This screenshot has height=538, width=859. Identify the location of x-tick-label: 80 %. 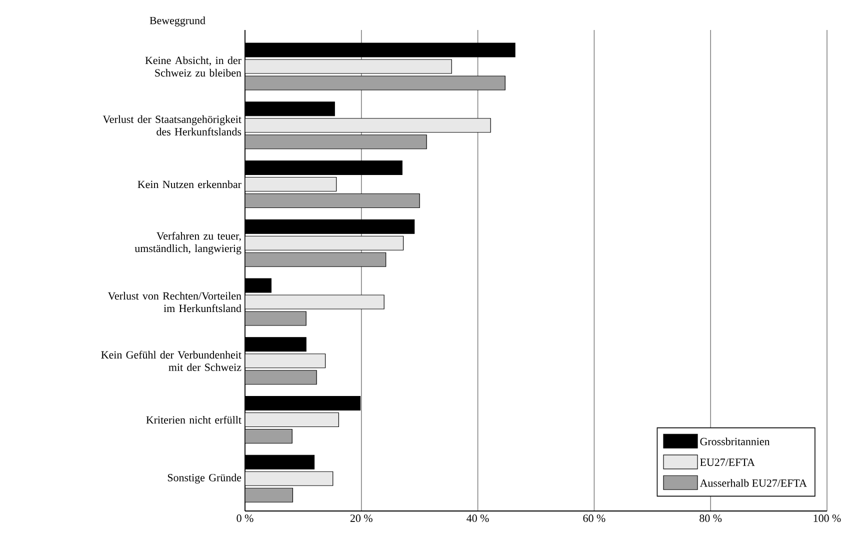
(711, 518).